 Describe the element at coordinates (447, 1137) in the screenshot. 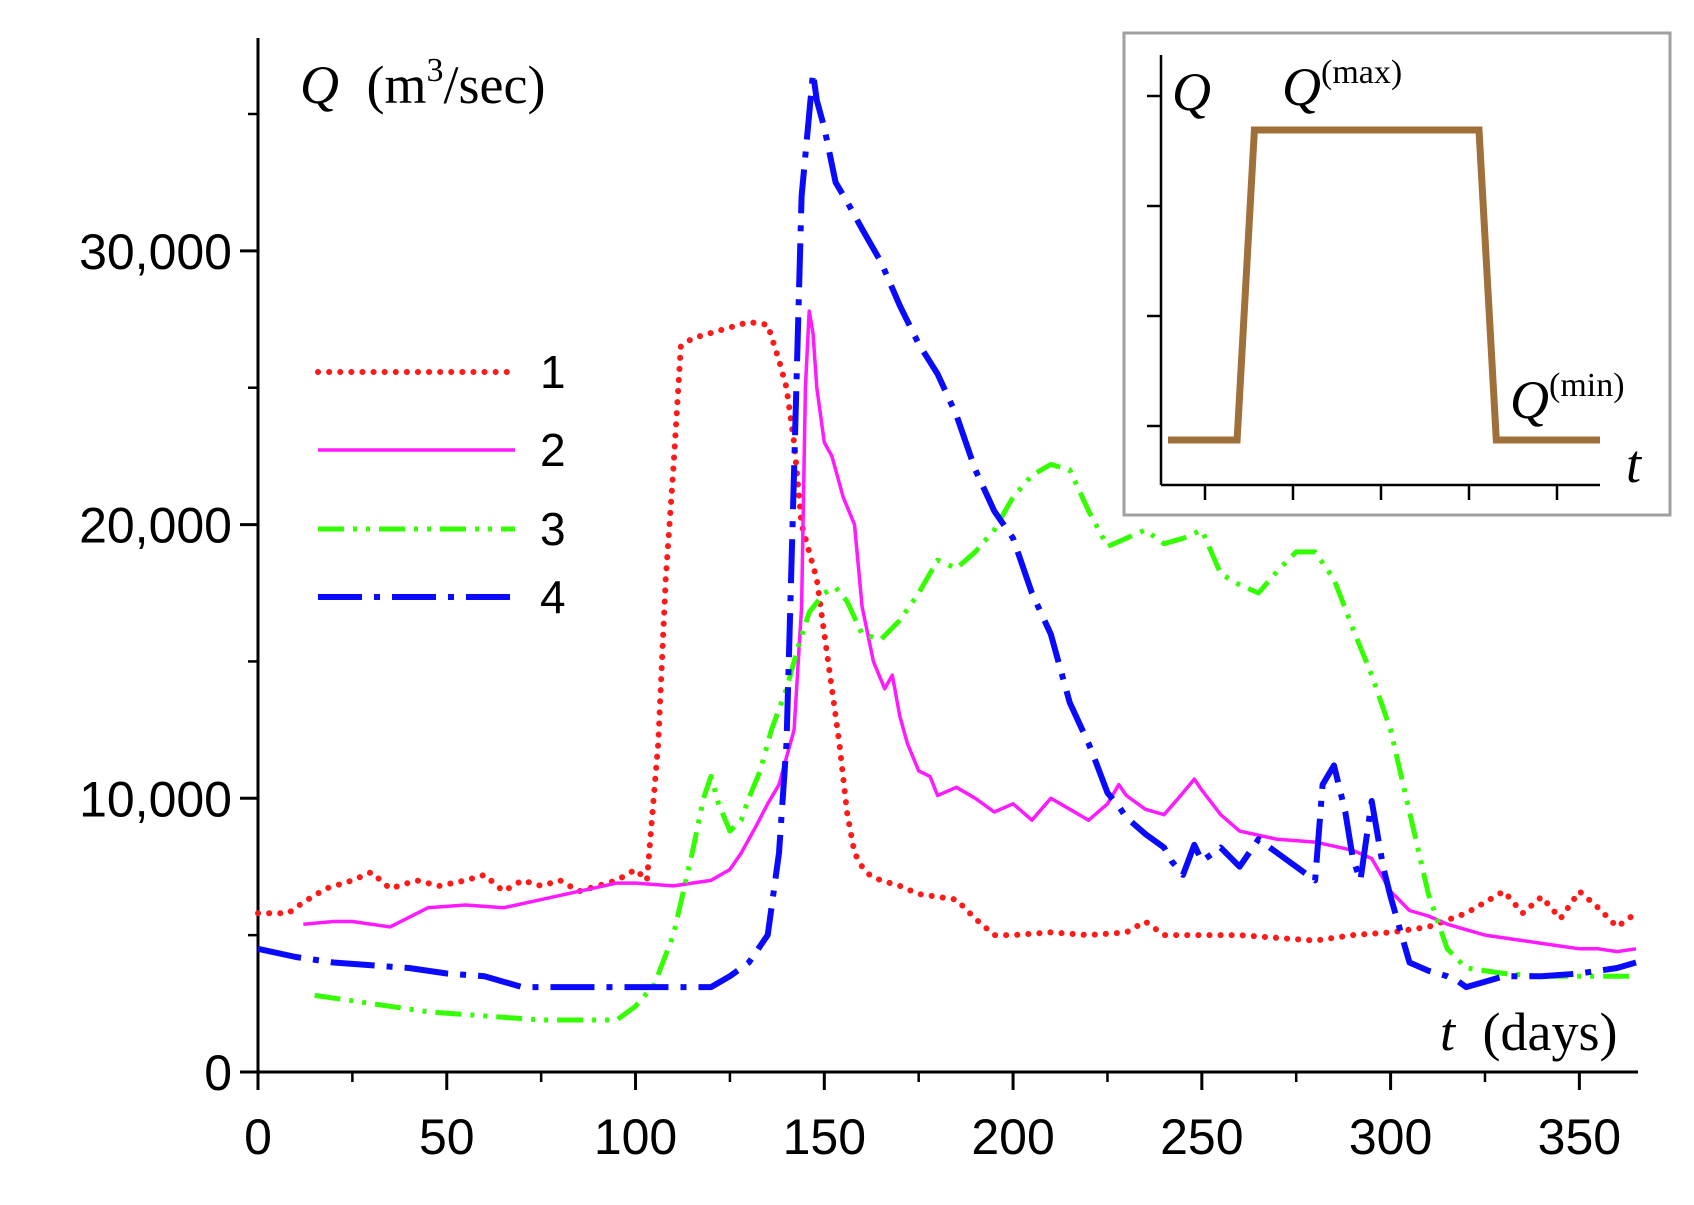

I see `x-tick-label: 50` at that location.